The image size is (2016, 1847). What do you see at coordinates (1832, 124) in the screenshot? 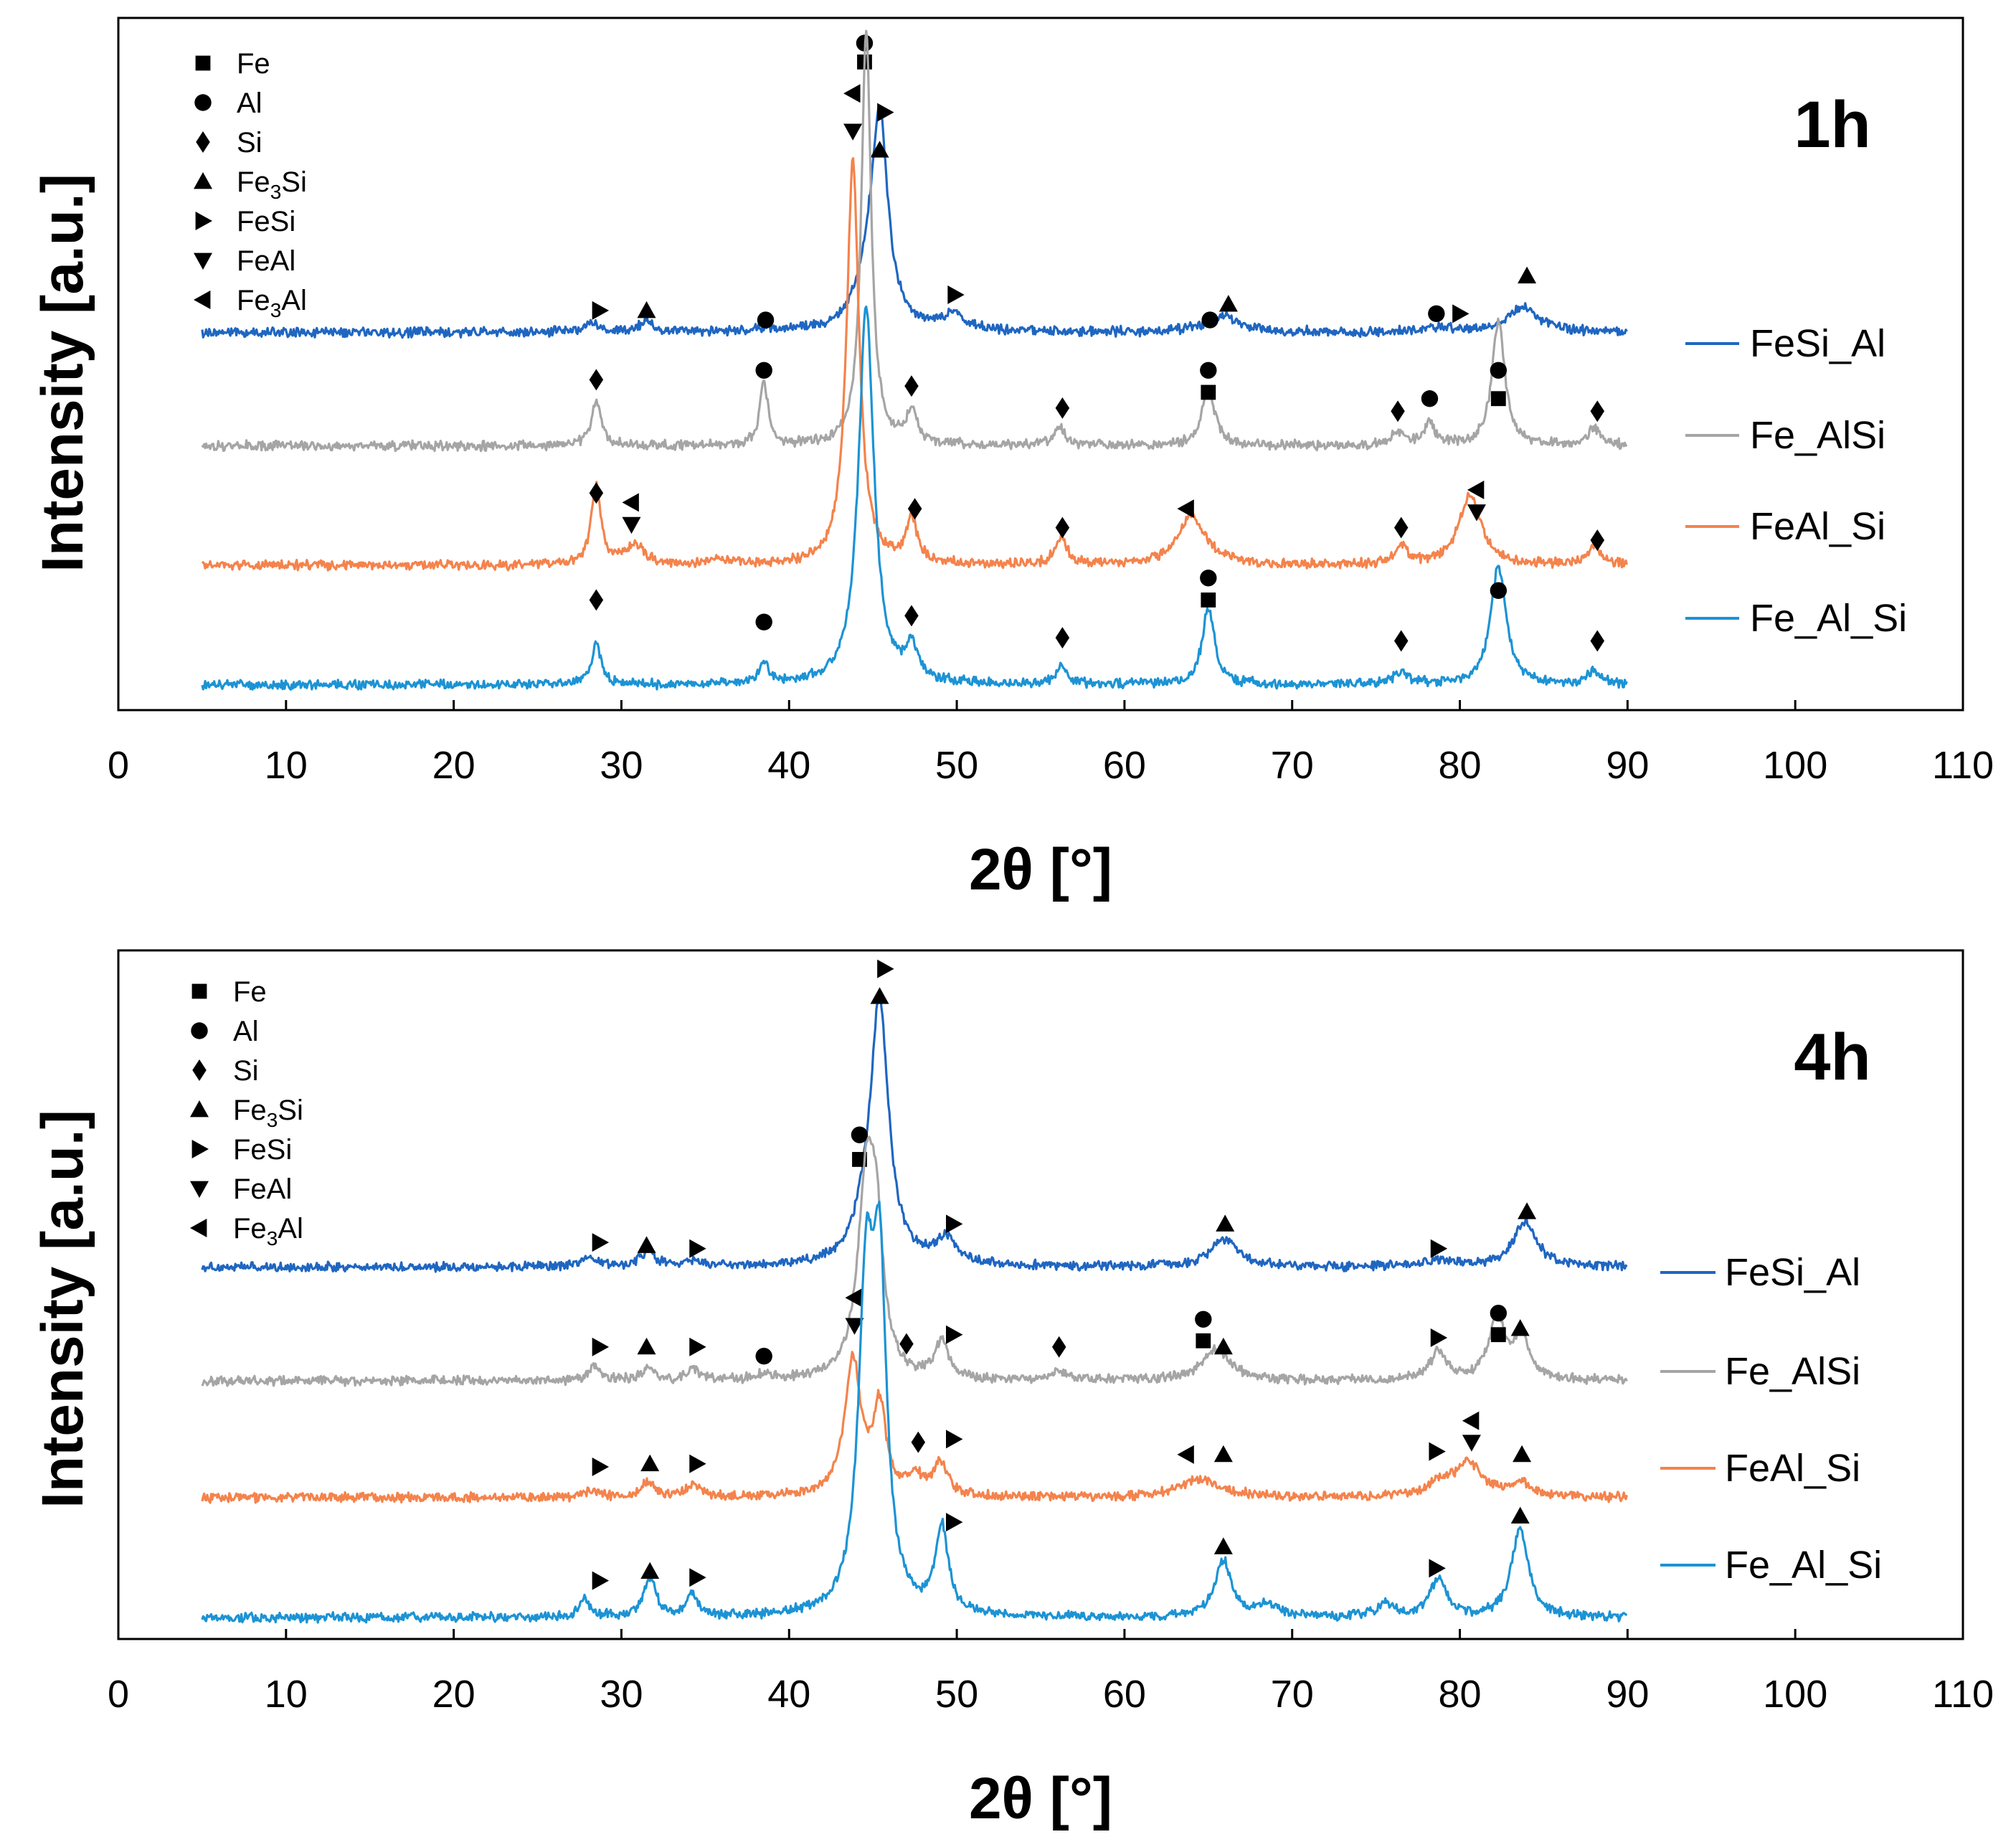
I see `panel-title: 1h` at bounding box center [1832, 124].